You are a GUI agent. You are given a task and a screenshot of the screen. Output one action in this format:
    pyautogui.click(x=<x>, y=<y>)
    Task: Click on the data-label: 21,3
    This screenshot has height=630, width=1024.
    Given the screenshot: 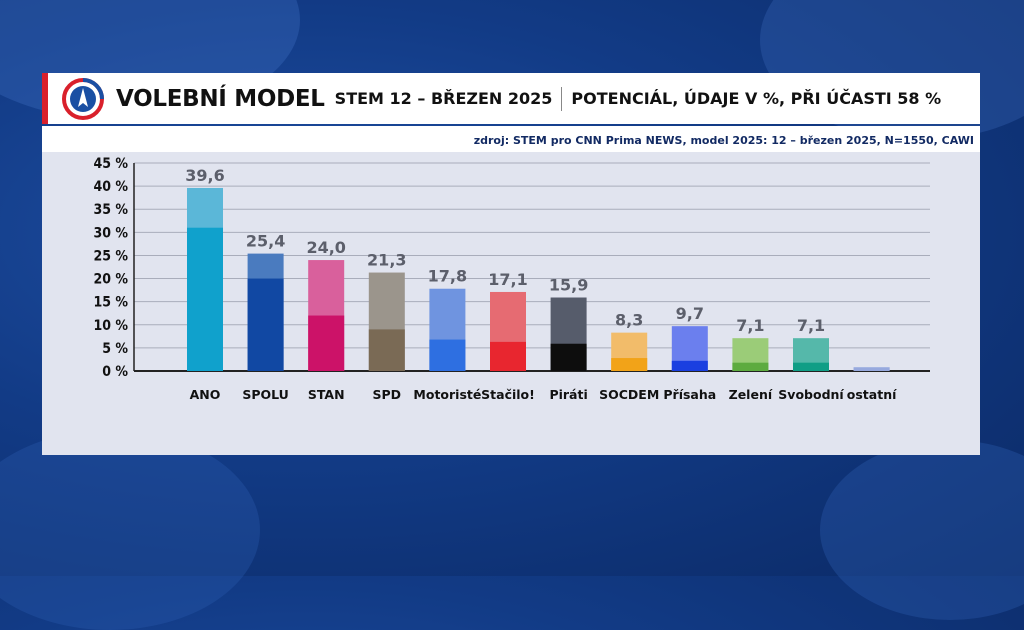 What is the action you would take?
    pyautogui.click(x=386, y=260)
    